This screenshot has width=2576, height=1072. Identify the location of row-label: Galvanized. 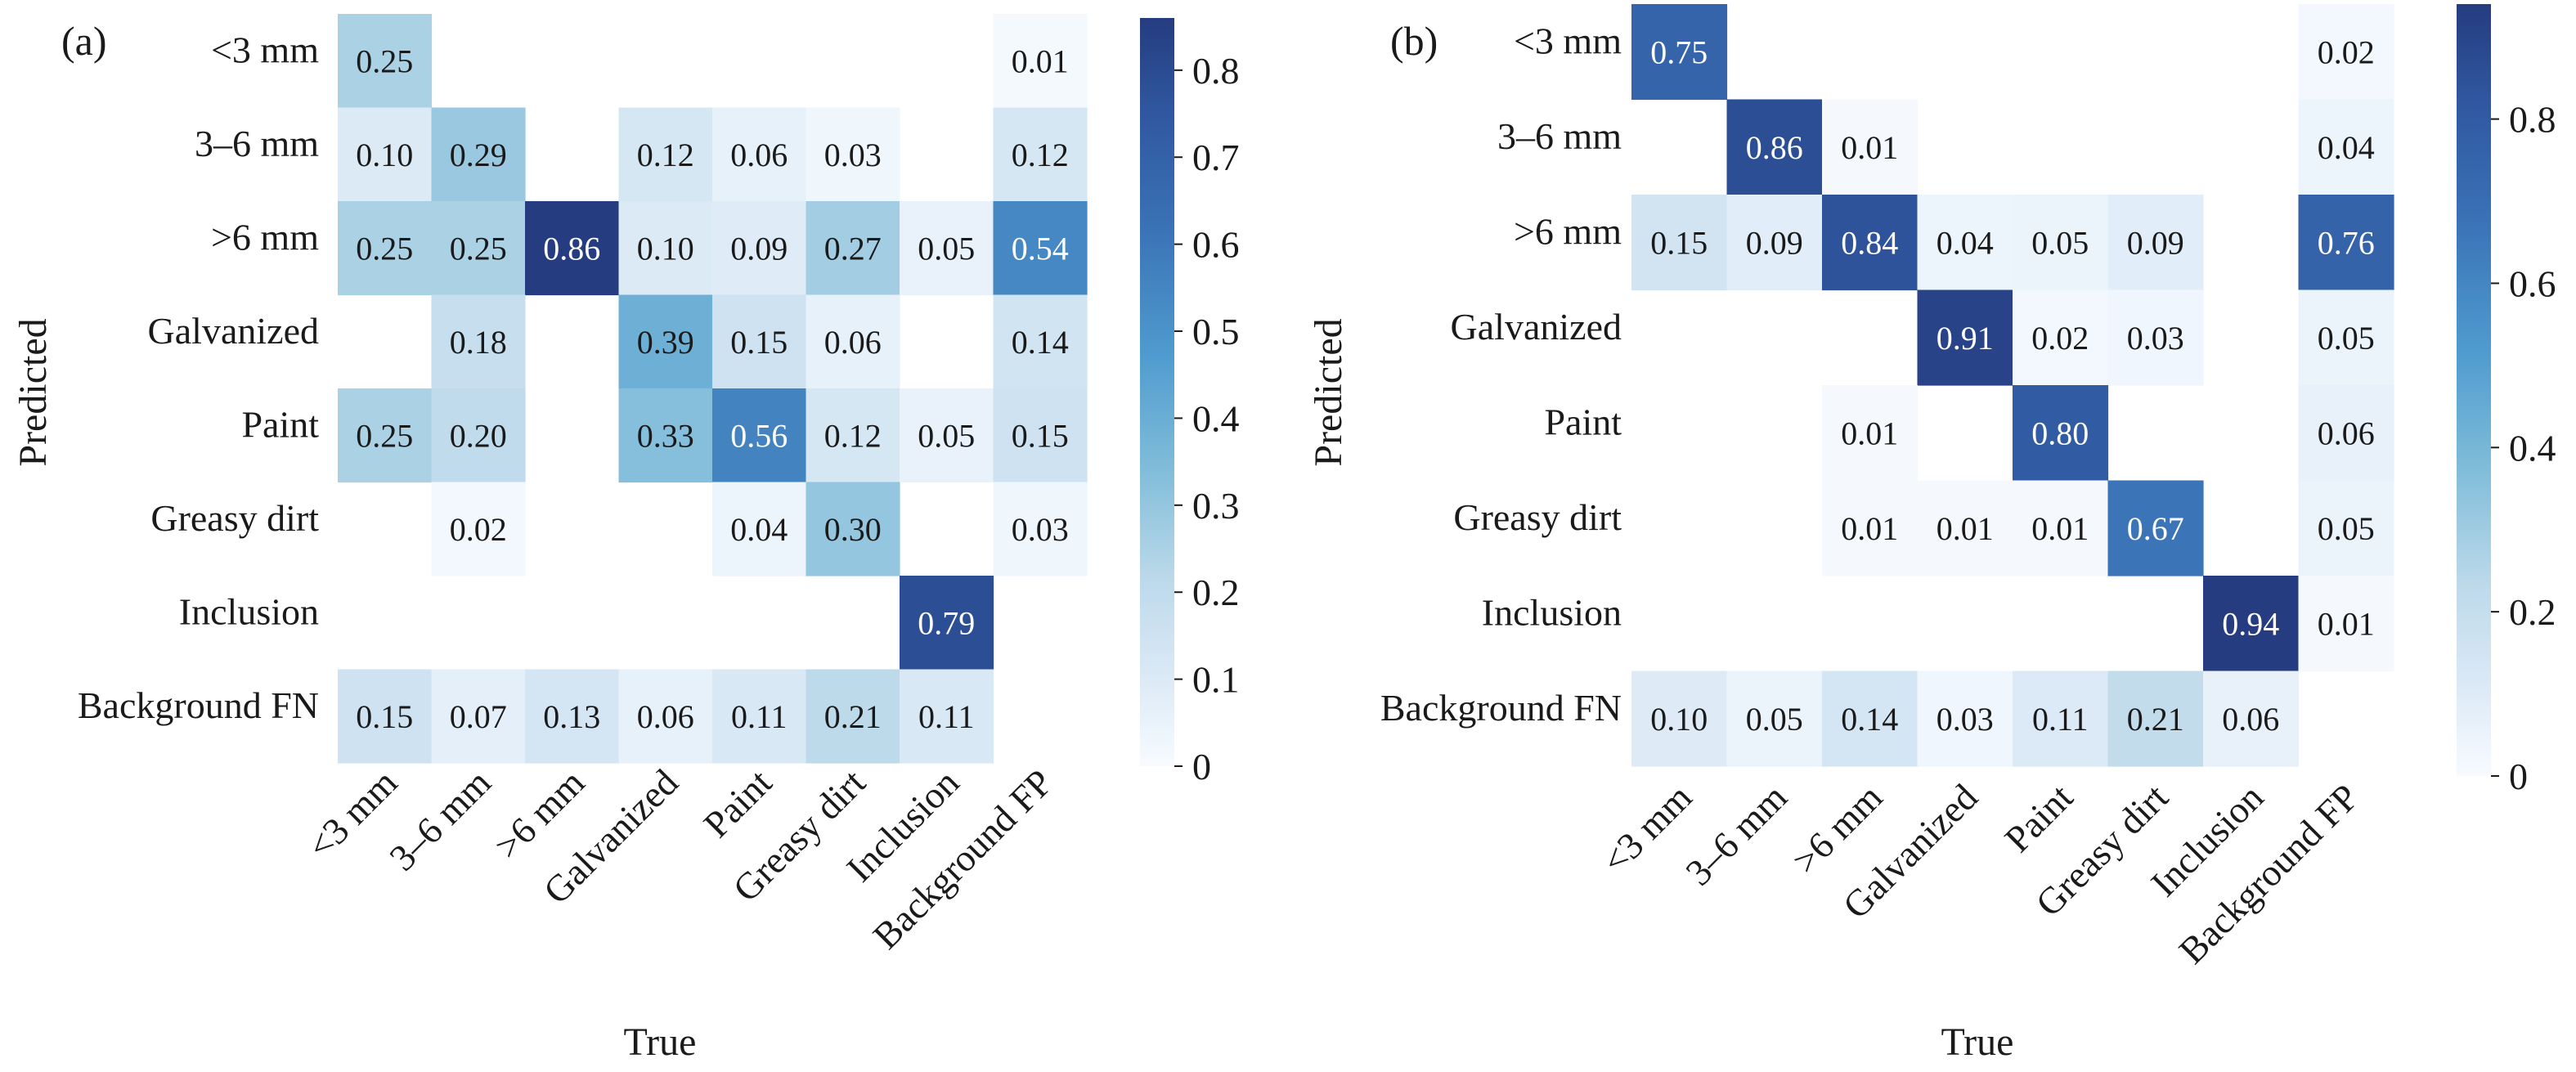
(1537, 327).